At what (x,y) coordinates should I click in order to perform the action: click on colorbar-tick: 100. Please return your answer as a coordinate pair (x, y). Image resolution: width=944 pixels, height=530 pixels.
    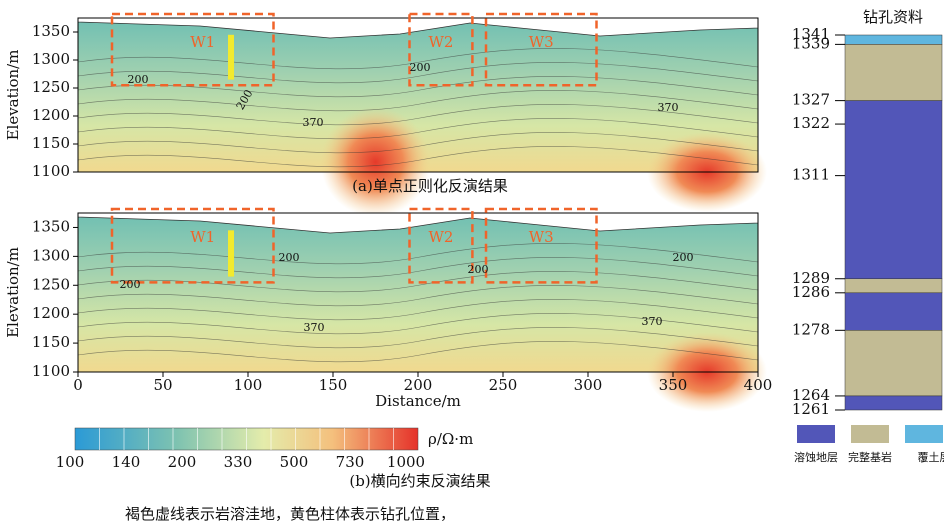
    Looking at the image, I should click on (70, 462).